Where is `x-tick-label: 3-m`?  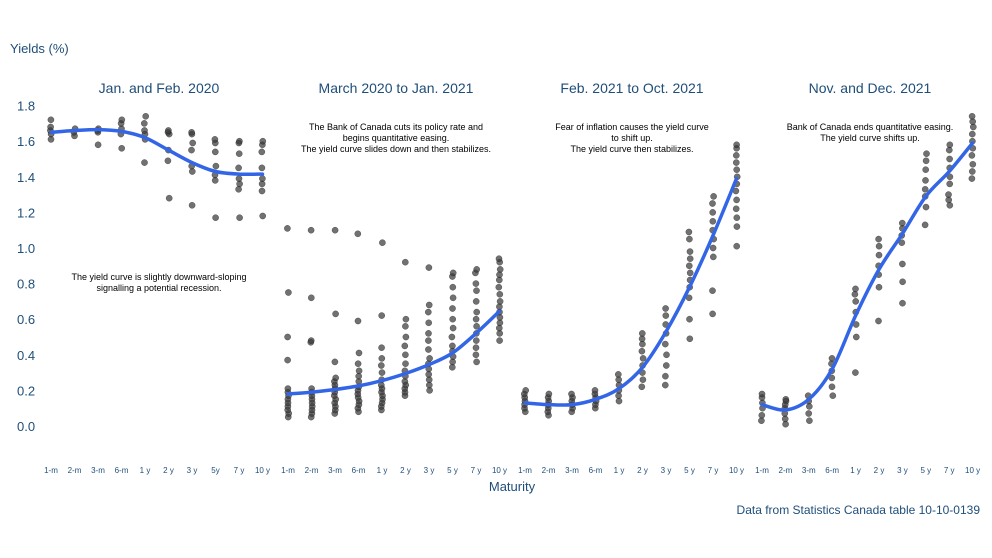 x-tick-label: 3-m is located at coordinates (572, 470).